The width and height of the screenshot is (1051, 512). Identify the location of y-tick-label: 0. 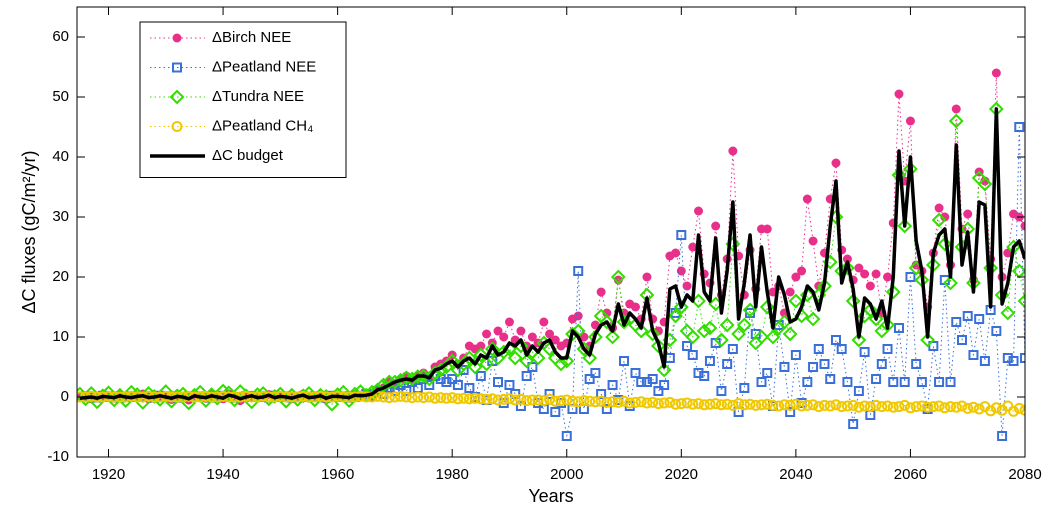
(65, 396).